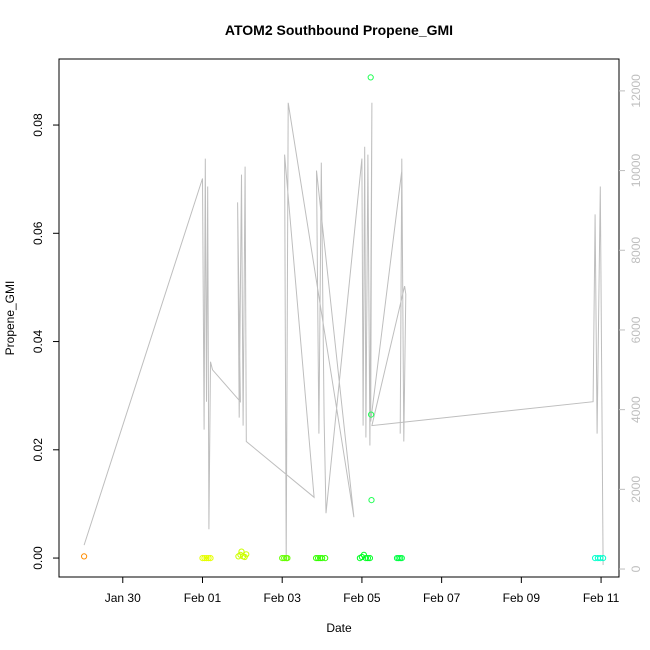 This screenshot has height=650, width=650. What do you see at coordinates (636, 329) in the screenshot?
I see `y2-tick-label: 6000` at bounding box center [636, 329].